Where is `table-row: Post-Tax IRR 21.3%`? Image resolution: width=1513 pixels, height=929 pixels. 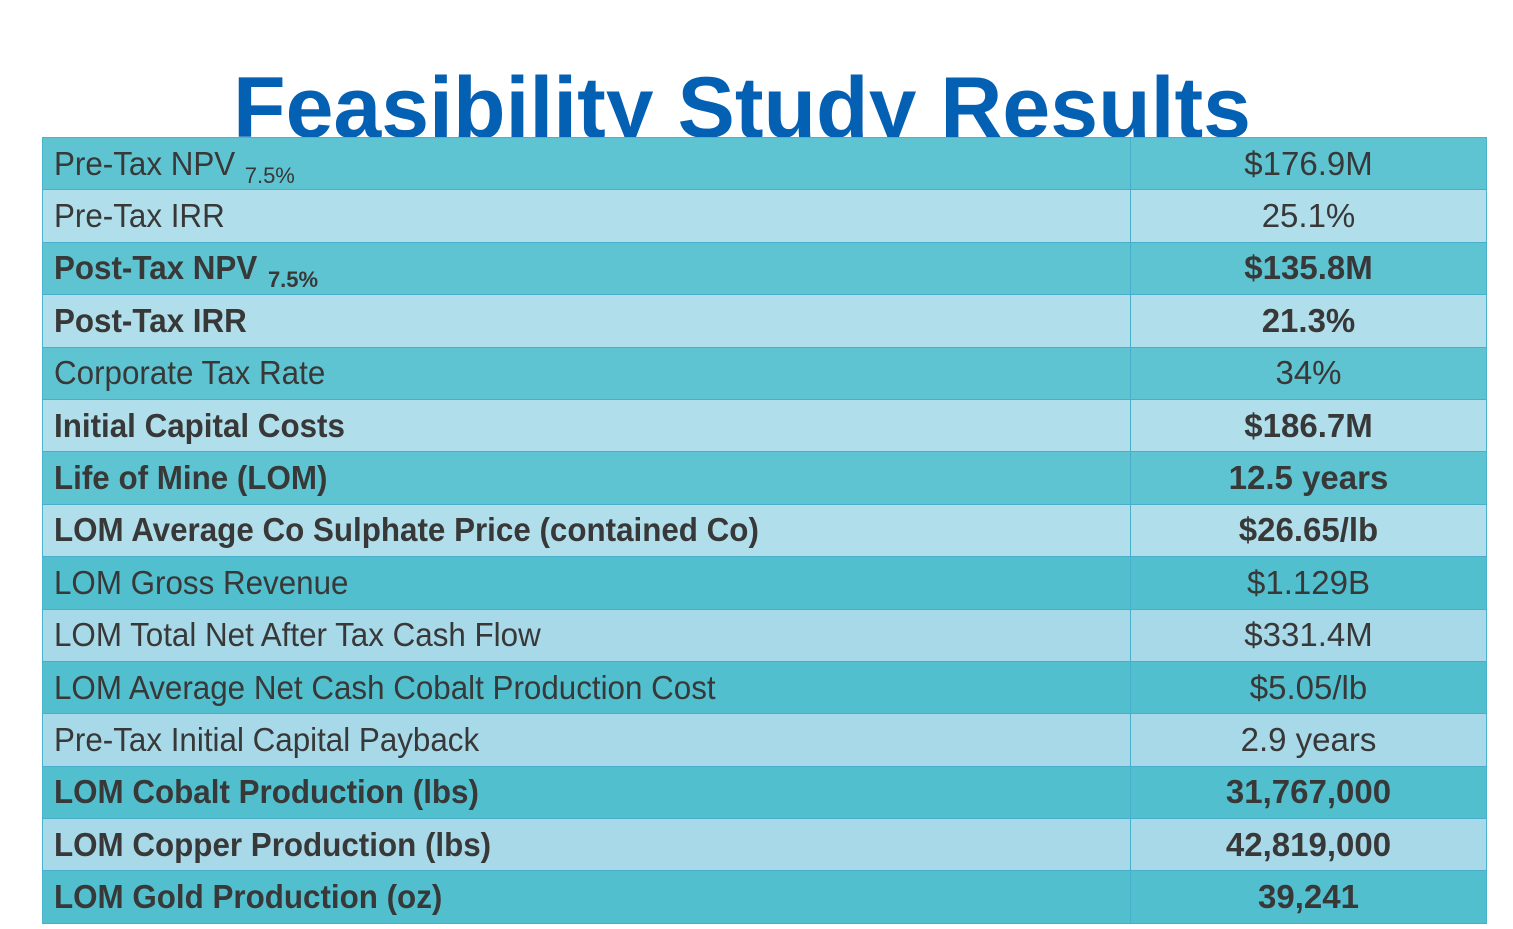
table-row: Post-Tax IRR 21.3% is located at coordinates (764, 321).